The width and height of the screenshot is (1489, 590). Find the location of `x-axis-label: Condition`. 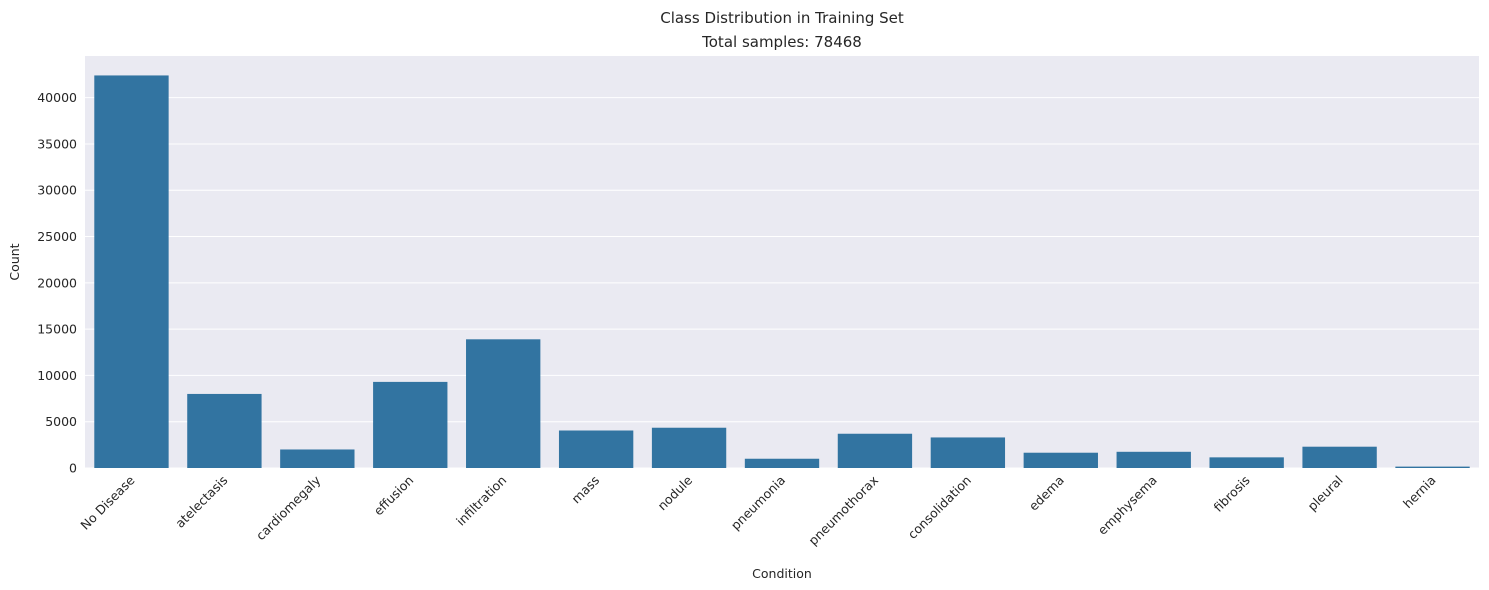

x-axis-label: Condition is located at coordinates (782, 573).